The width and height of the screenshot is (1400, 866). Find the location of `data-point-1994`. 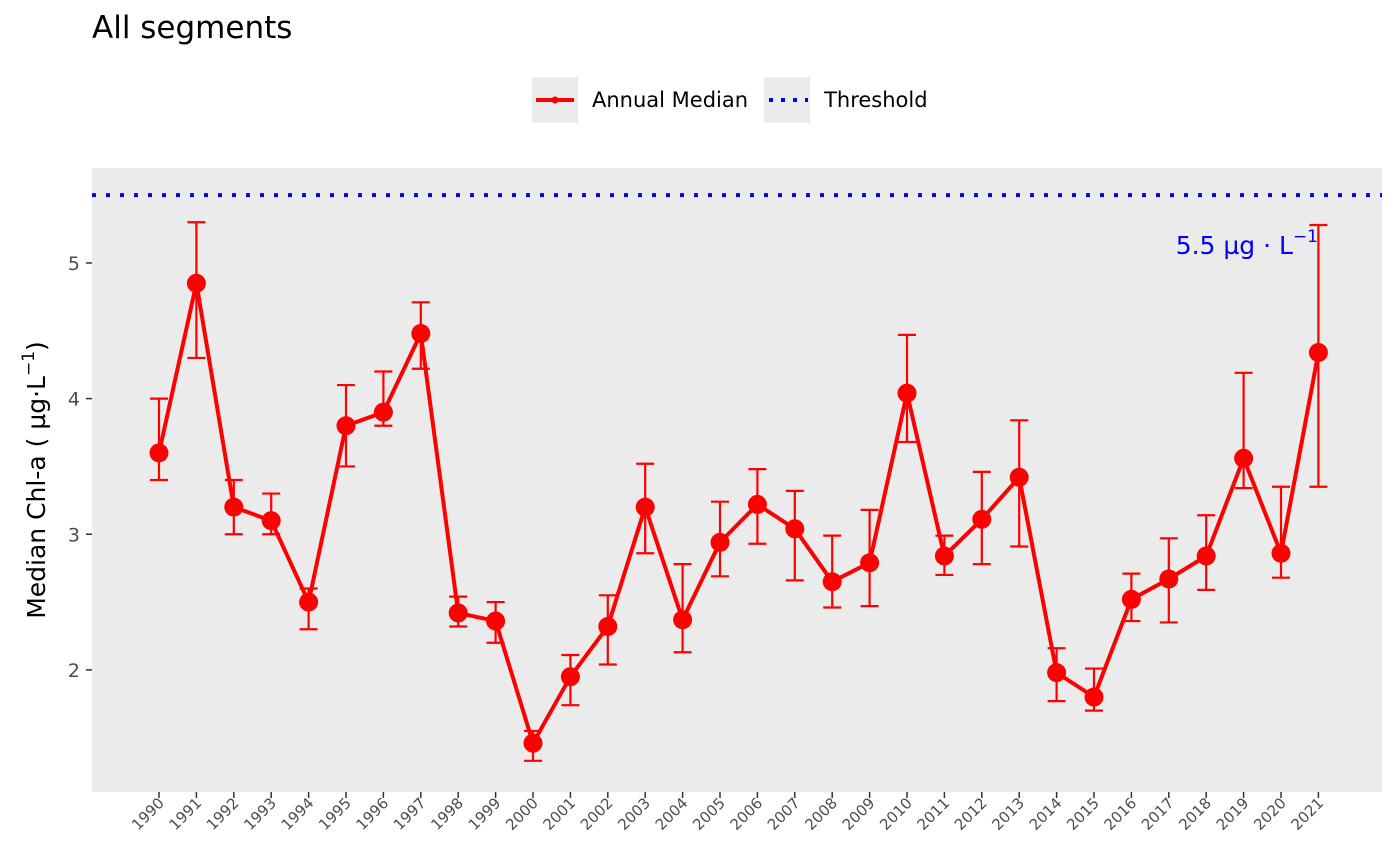

data-point-1994 is located at coordinates (309, 602).